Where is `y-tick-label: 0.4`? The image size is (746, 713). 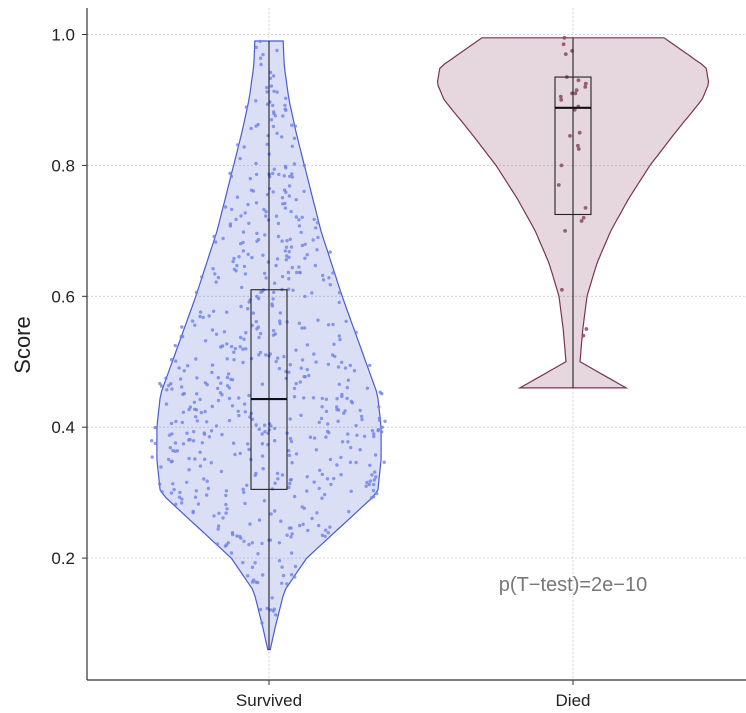 y-tick-label: 0.4 is located at coordinates (63, 427).